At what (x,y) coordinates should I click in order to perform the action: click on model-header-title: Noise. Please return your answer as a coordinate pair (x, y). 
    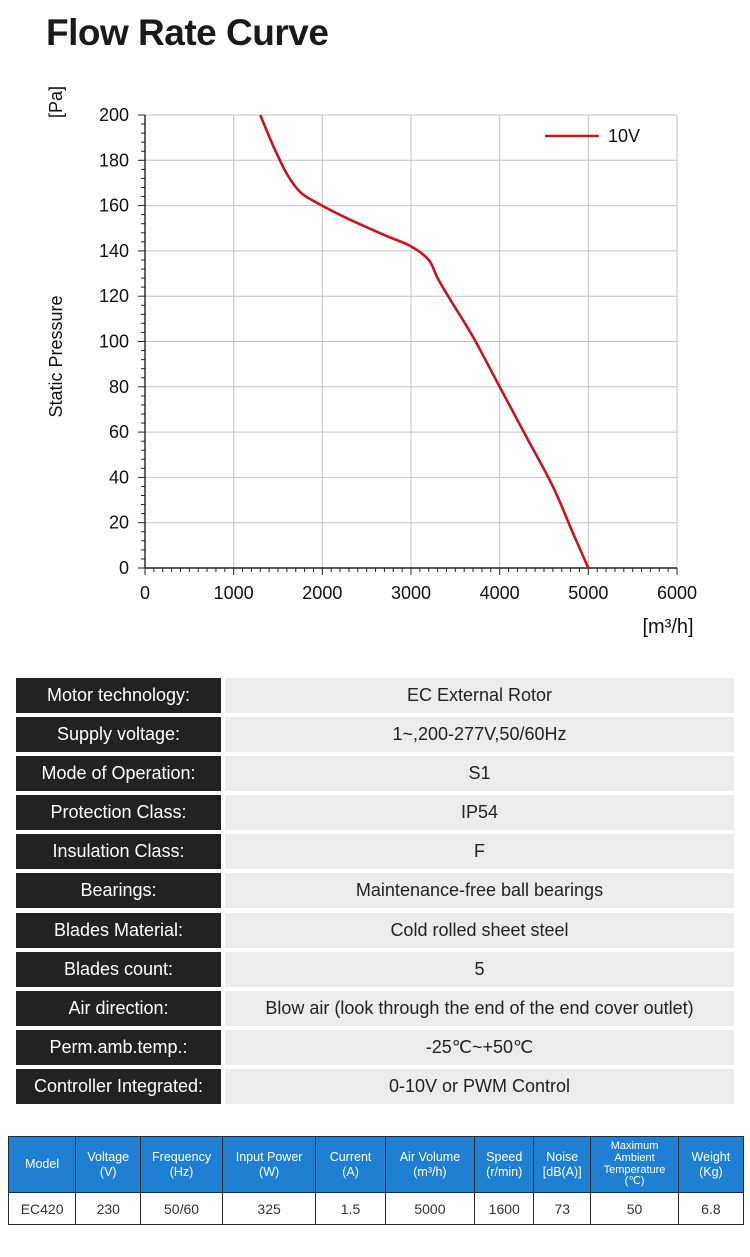
    Looking at the image, I should click on (562, 1157).